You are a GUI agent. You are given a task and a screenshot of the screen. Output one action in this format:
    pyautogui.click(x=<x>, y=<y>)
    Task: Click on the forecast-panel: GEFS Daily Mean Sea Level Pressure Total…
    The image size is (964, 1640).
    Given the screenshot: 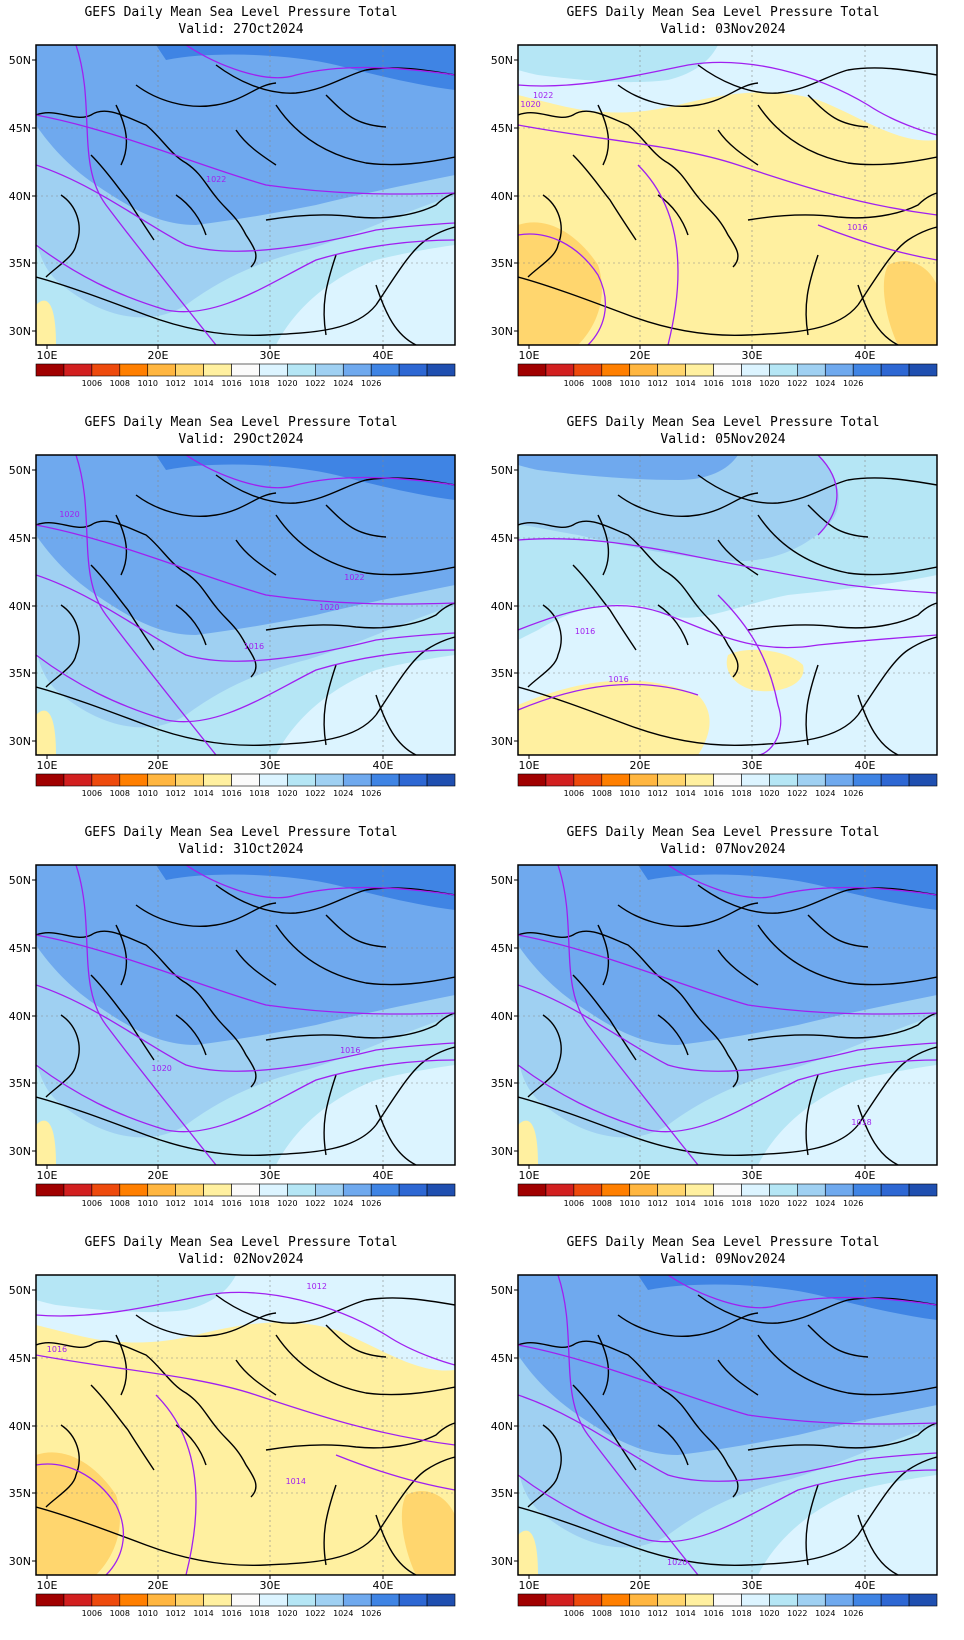 What is the action you would take?
    pyautogui.click(x=241, y=205)
    